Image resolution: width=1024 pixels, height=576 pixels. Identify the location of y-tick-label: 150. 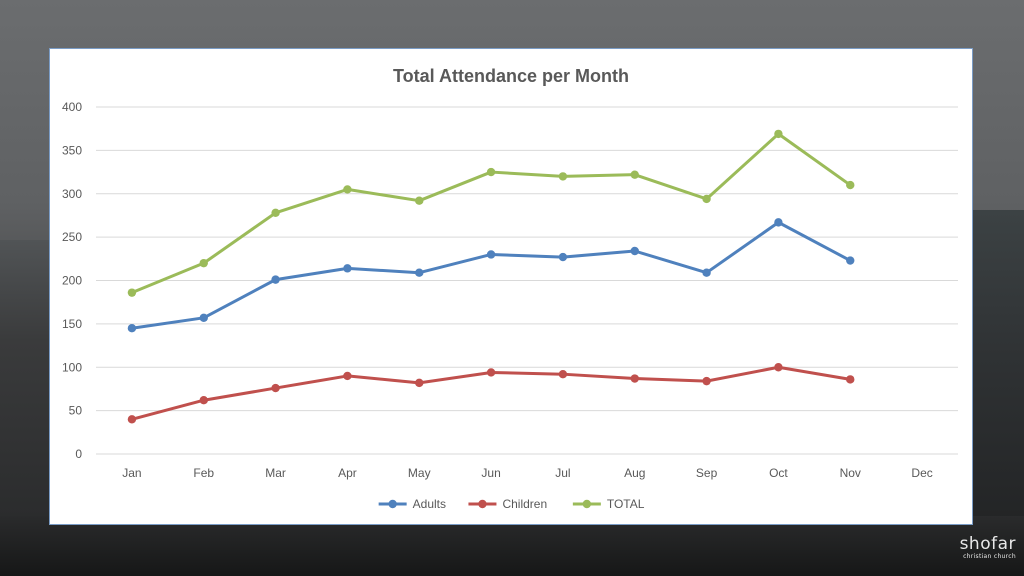
(72, 324).